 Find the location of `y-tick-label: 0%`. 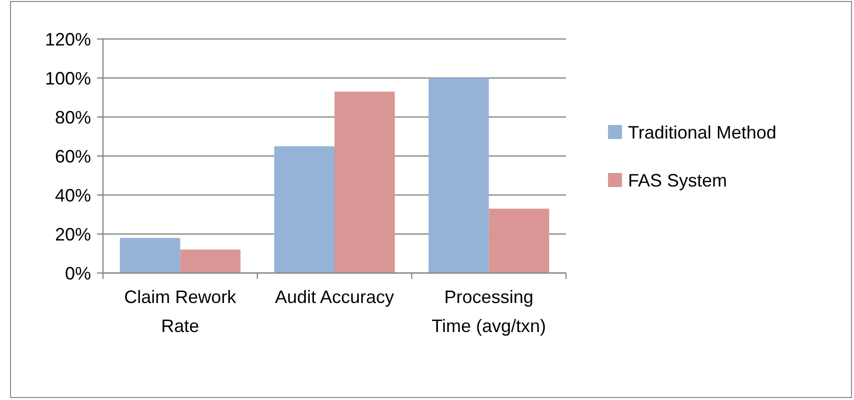

y-tick-label: 0% is located at coordinates (77, 273).